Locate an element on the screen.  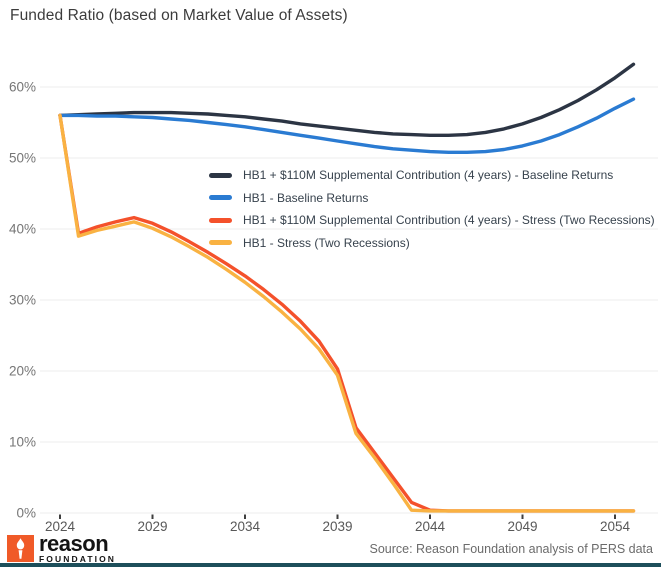
y-axis-label: 50% is located at coordinates (22, 158).